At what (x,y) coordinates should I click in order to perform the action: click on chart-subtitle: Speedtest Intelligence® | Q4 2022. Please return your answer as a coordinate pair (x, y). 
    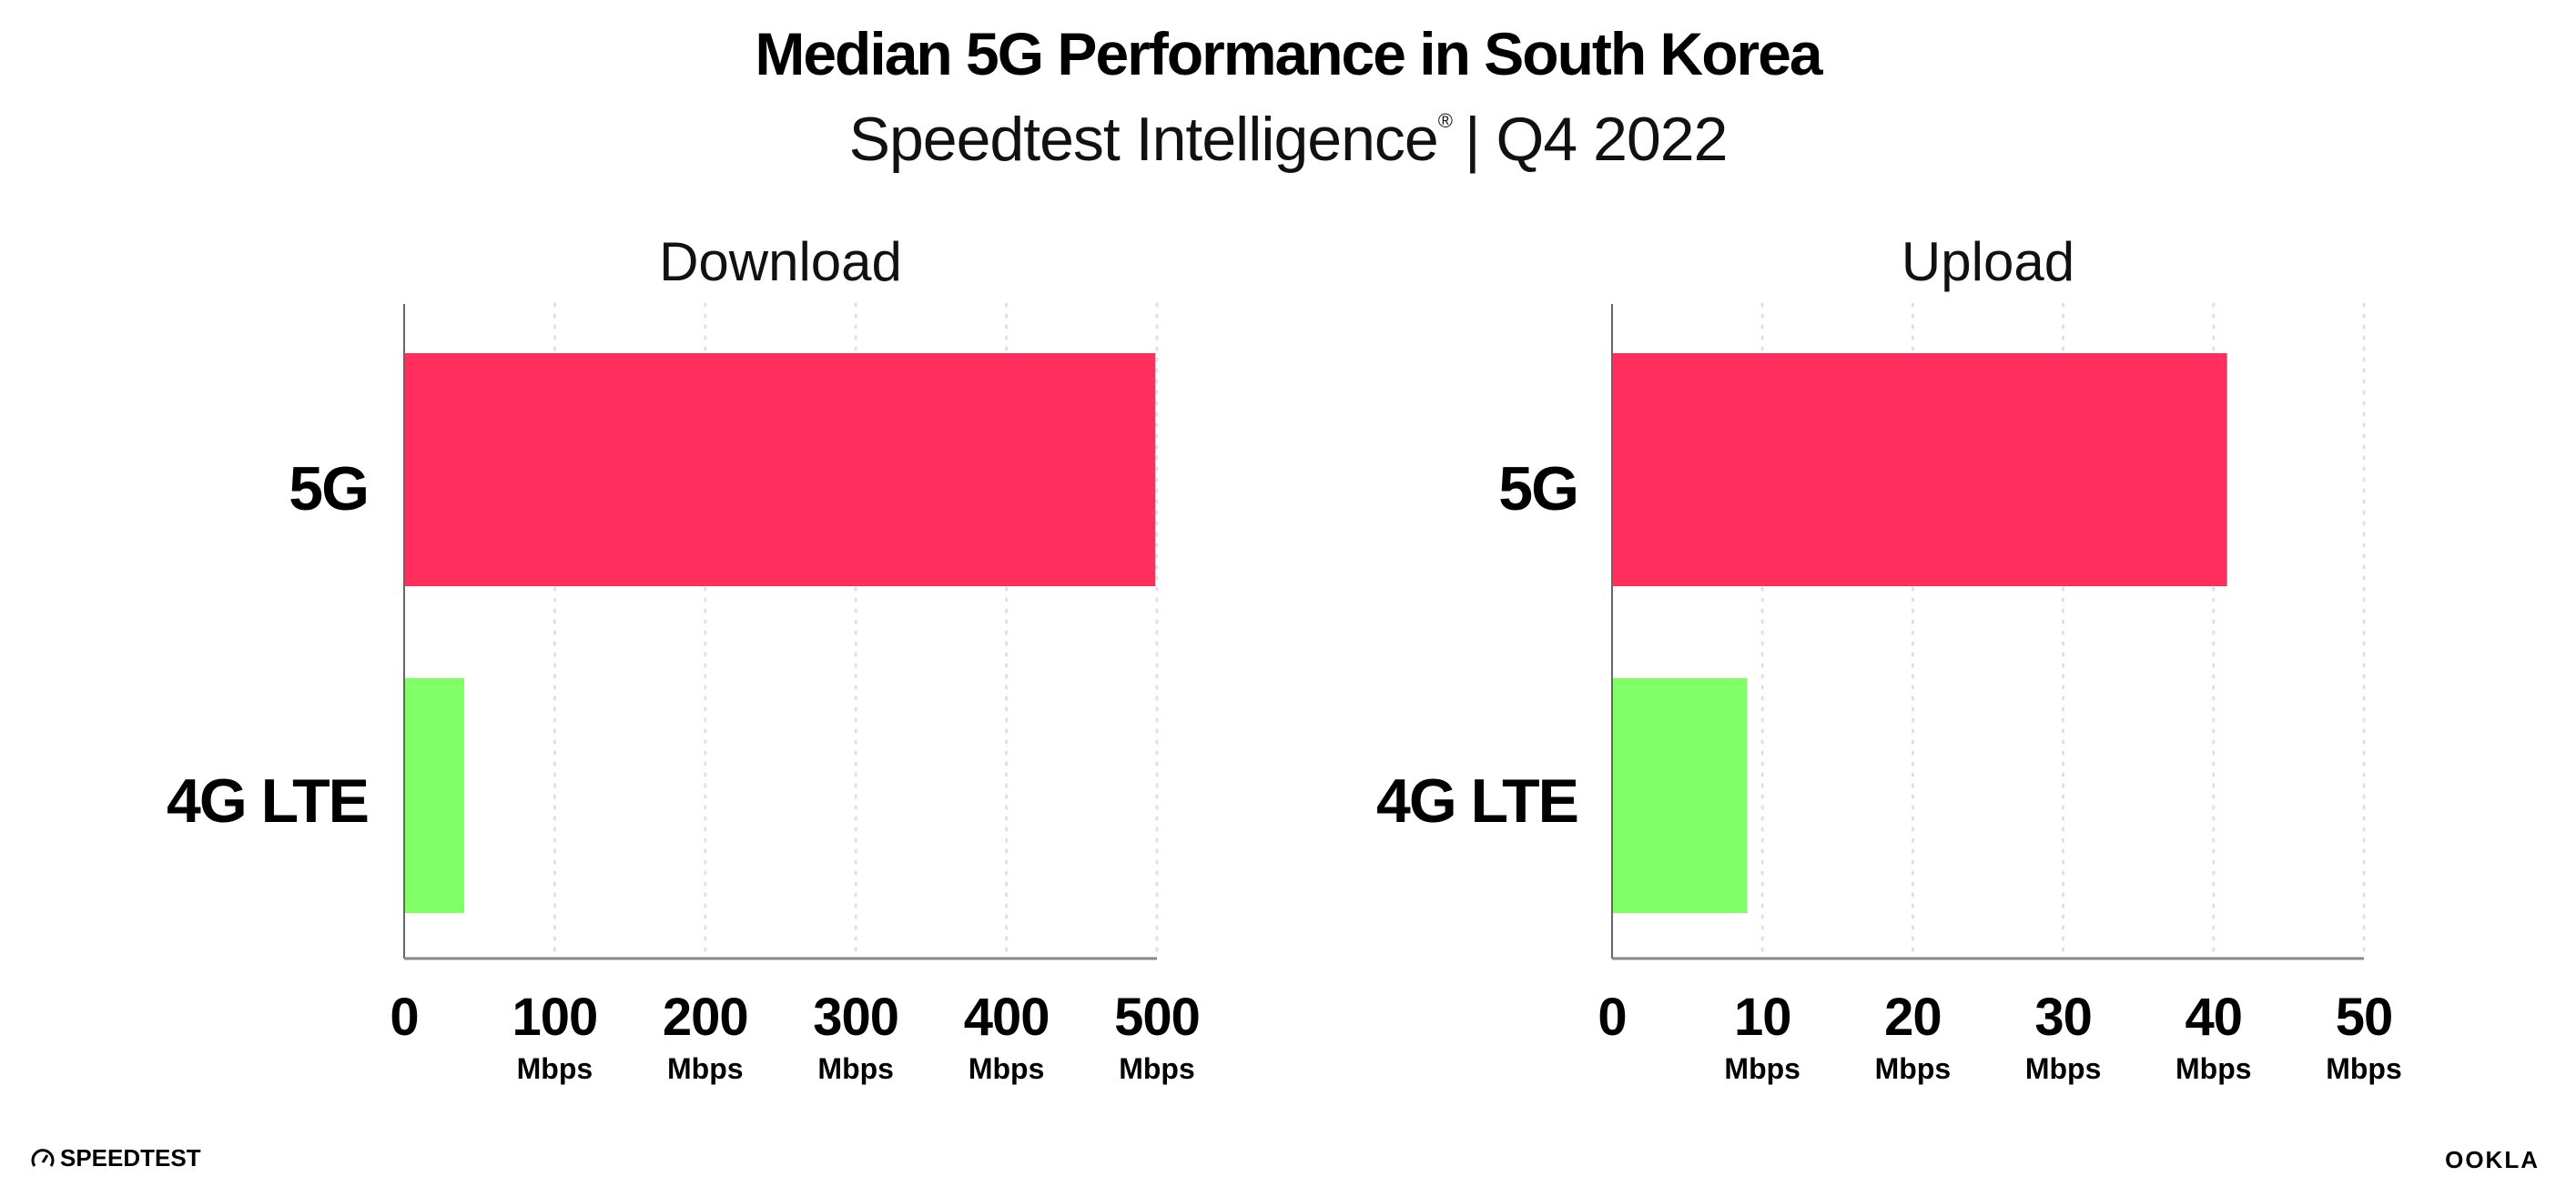
    Looking at the image, I should click on (1288, 139).